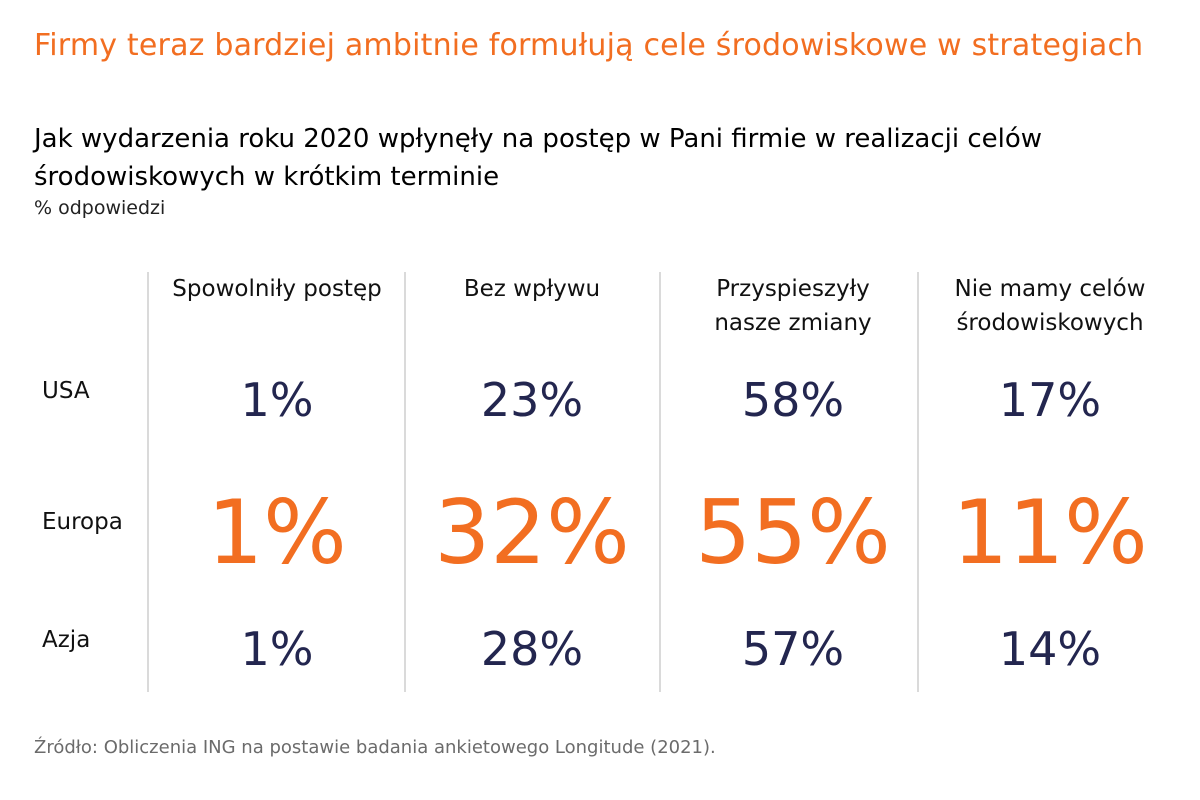 Image resolution: width=1200 pixels, height=800 pixels. I want to click on column-header: nasze zmiany, so click(792, 323).